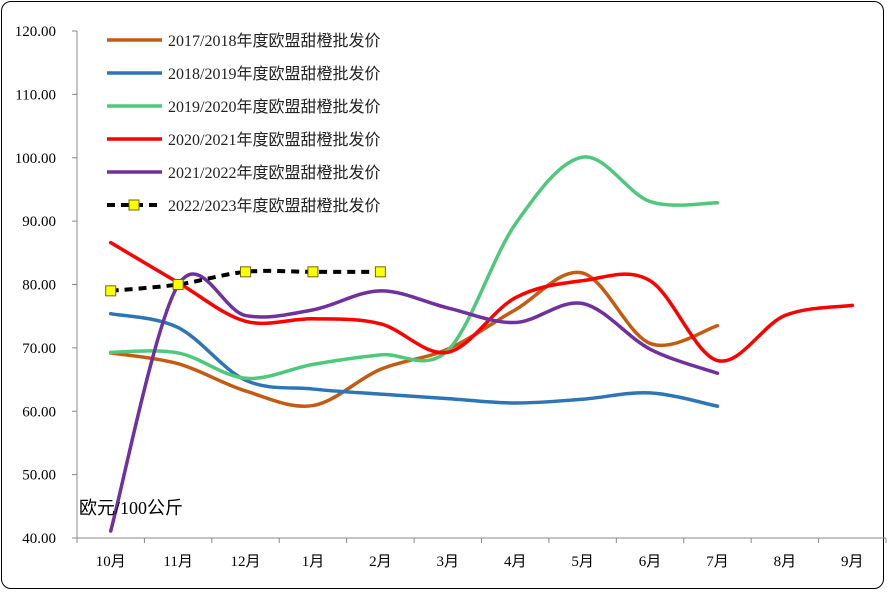 The width and height of the screenshot is (887, 592). I want to click on y-tick-label: 80.00, so click(39, 286).